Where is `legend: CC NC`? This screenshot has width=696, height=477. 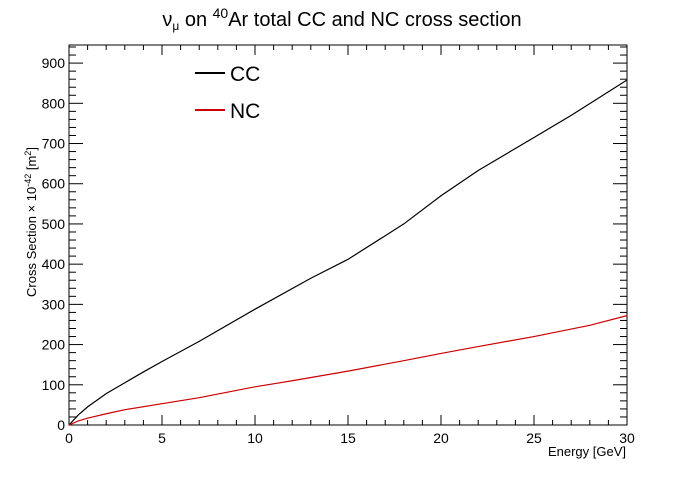 legend: CC NC is located at coordinates (227, 93).